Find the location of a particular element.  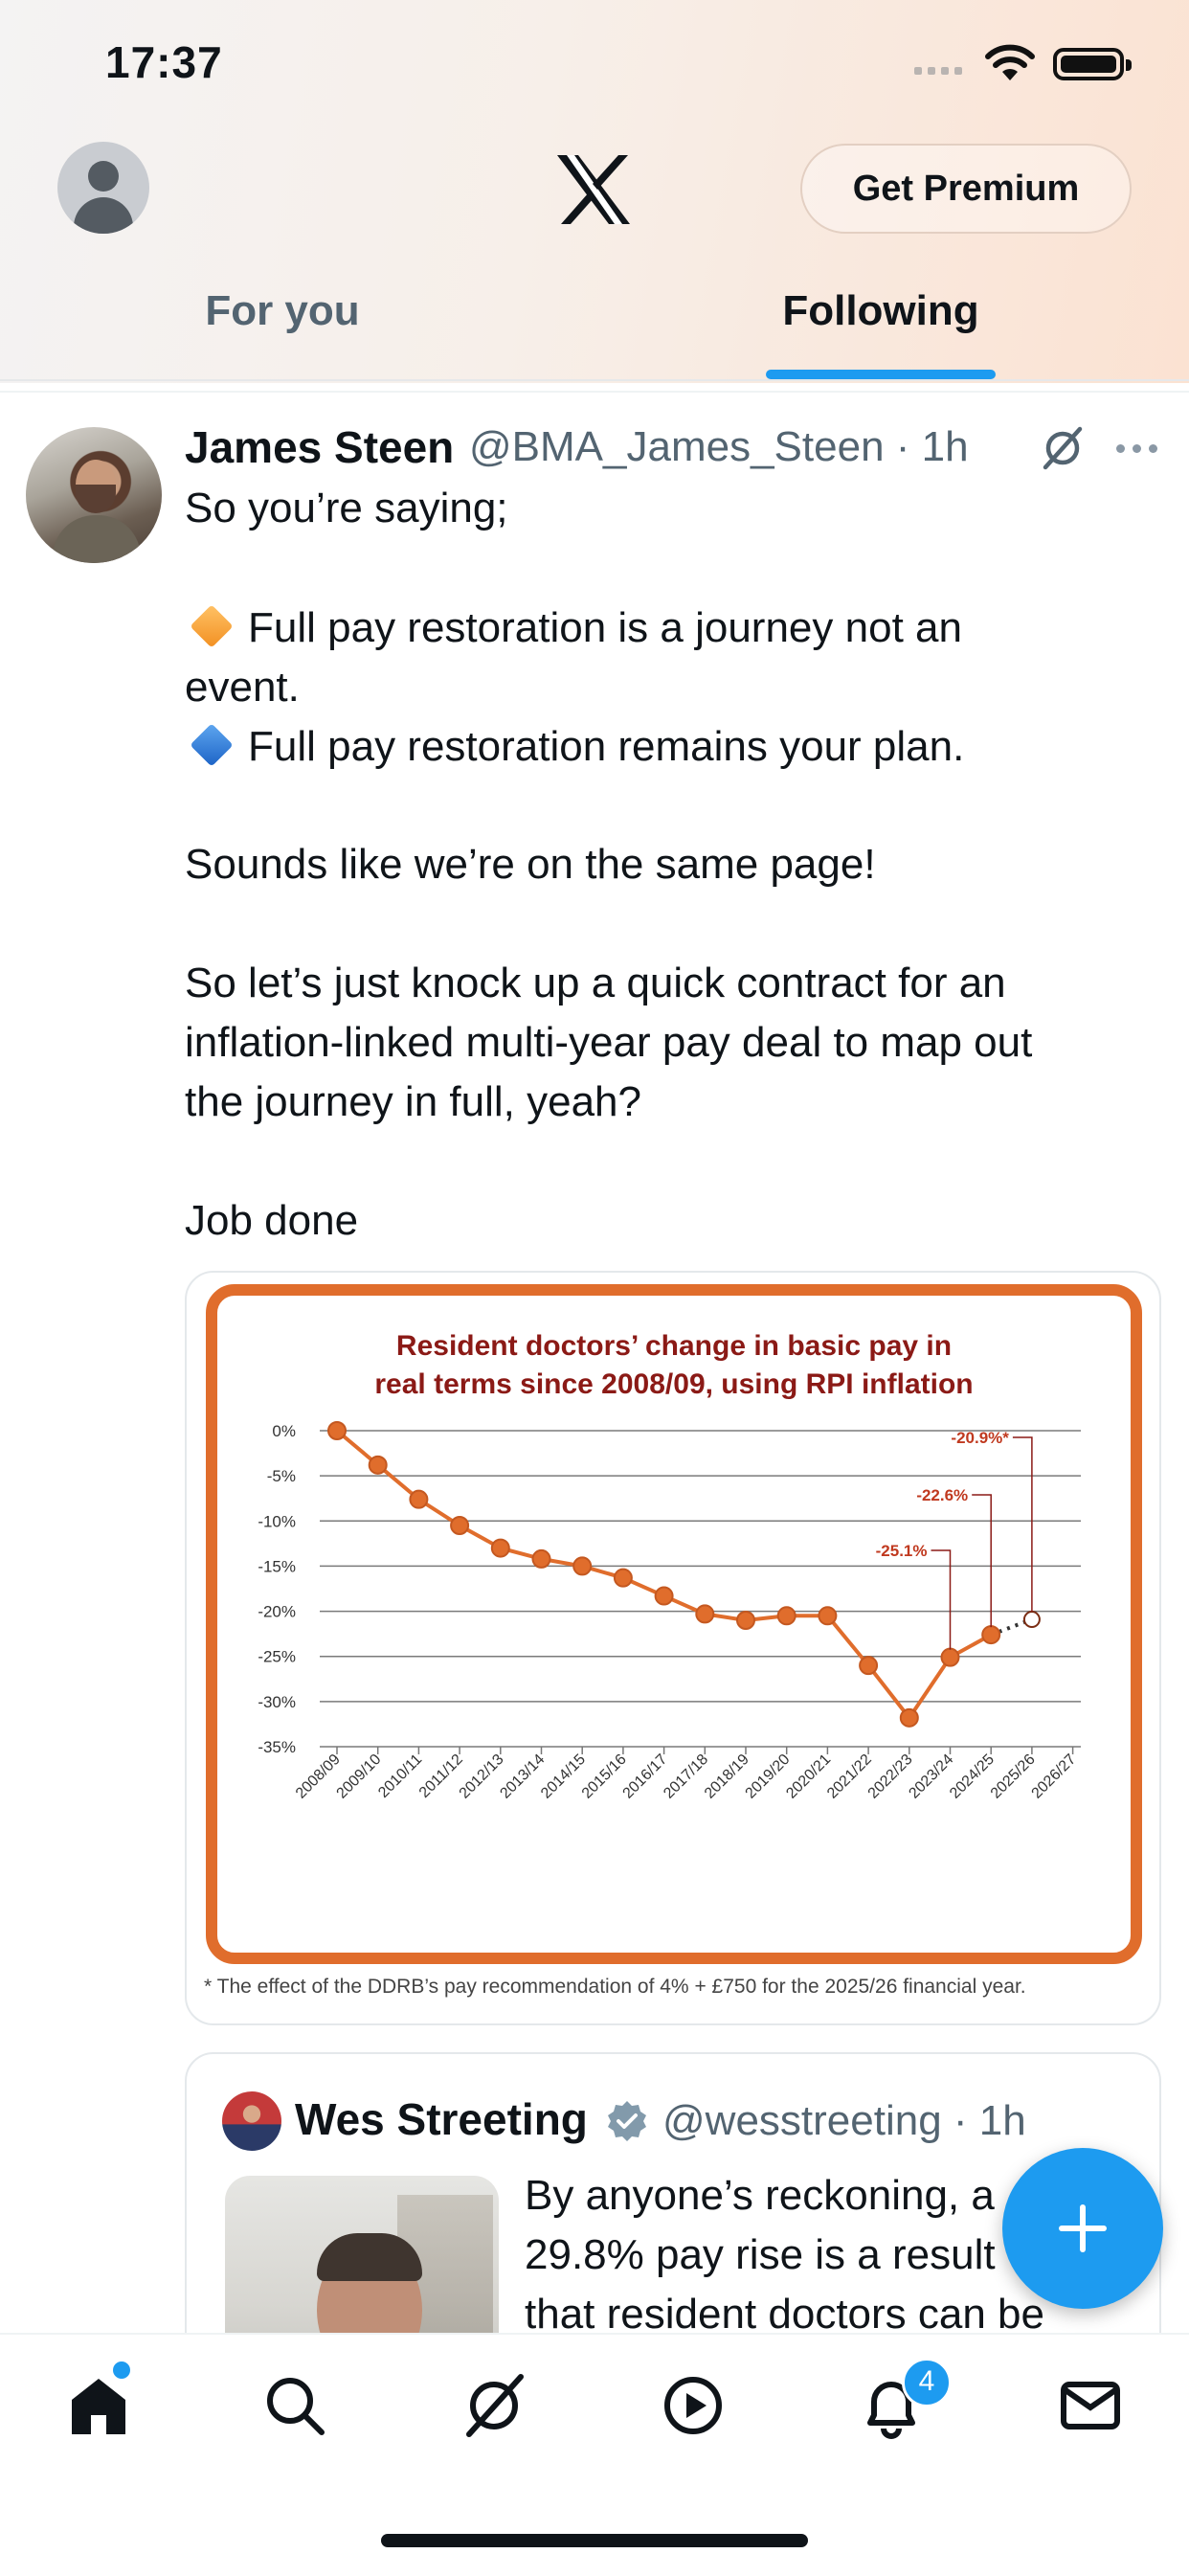

projected-point is located at coordinates (1031, 1620).